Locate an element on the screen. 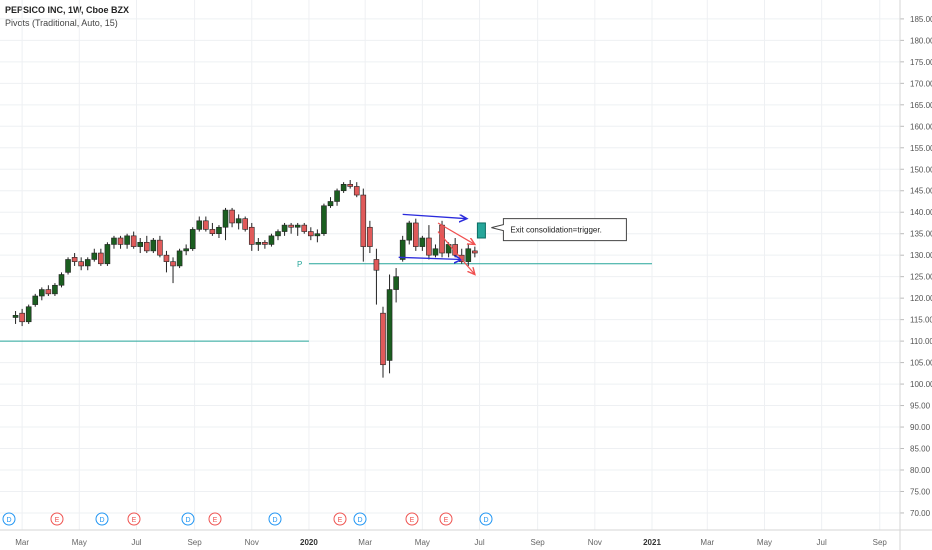 This screenshot has height=550, width=932. y-tick-label: 80.00 is located at coordinates (920, 470).